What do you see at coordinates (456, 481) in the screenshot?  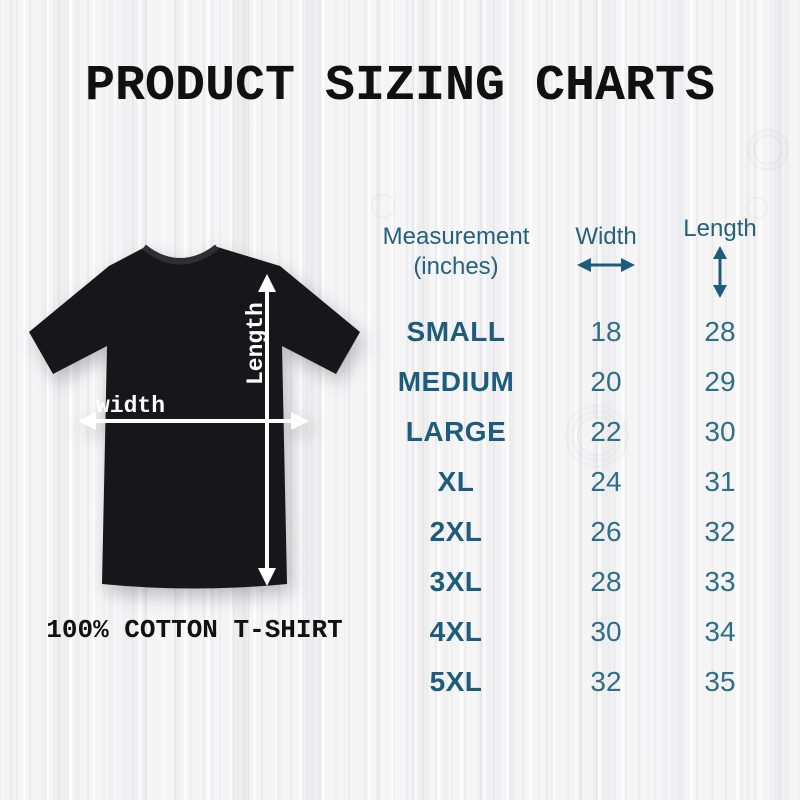 I see `size-label: XL` at bounding box center [456, 481].